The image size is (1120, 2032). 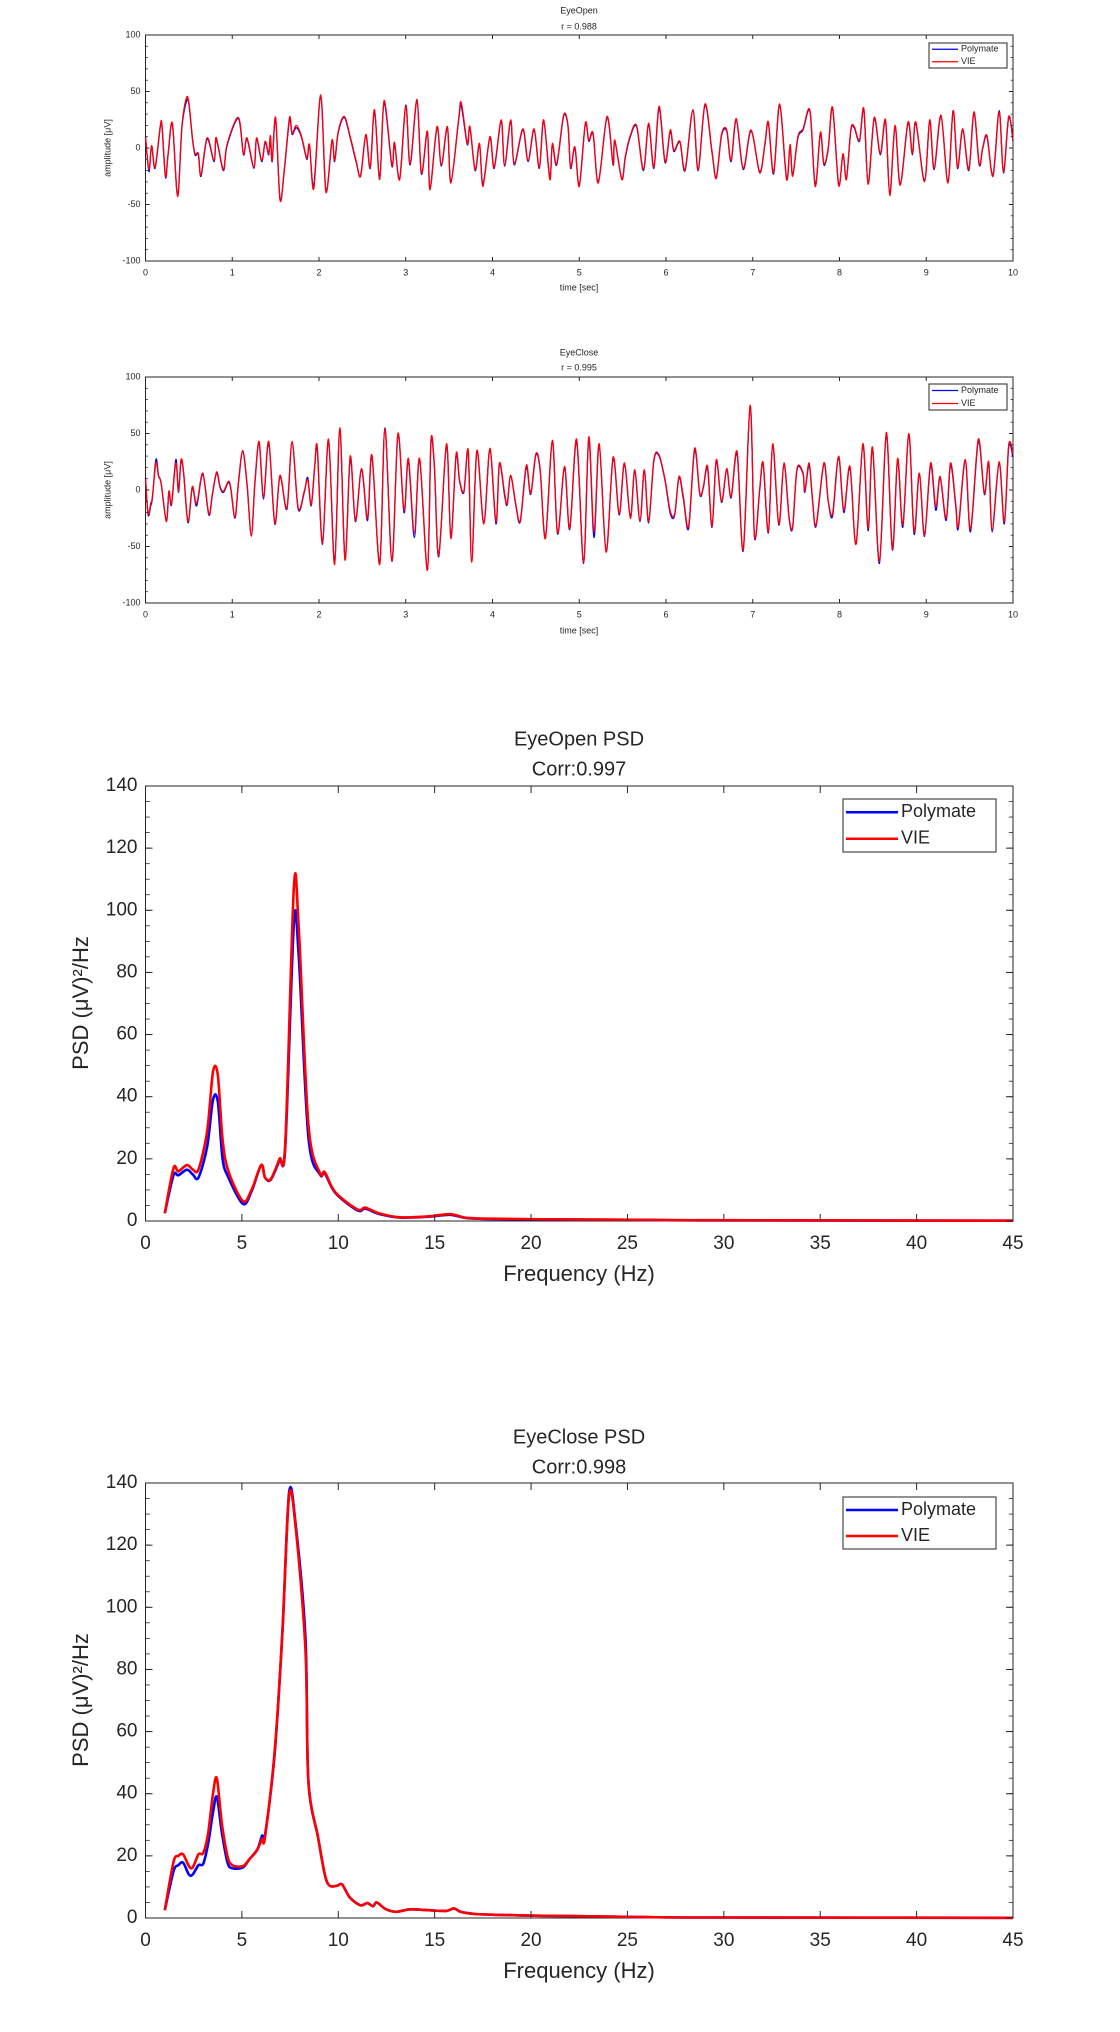 What do you see at coordinates (579, 352) in the screenshot?
I see `chart-title: EyeClose` at bounding box center [579, 352].